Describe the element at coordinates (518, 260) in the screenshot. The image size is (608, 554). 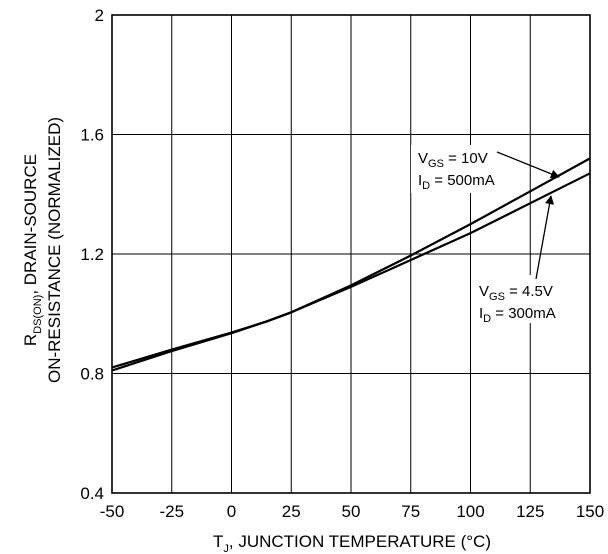
I see `annotation-vgs-4-5v: VGS = 4.5V ID = 300mA` at that location.